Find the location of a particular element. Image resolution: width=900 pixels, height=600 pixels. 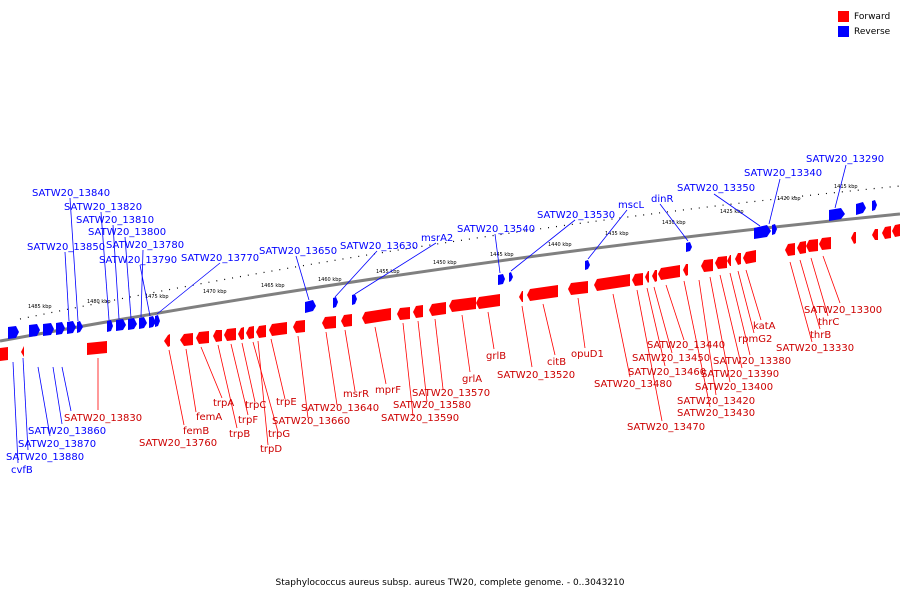

gene-label: SATW20_13380 is located at coordinates (752, 361).